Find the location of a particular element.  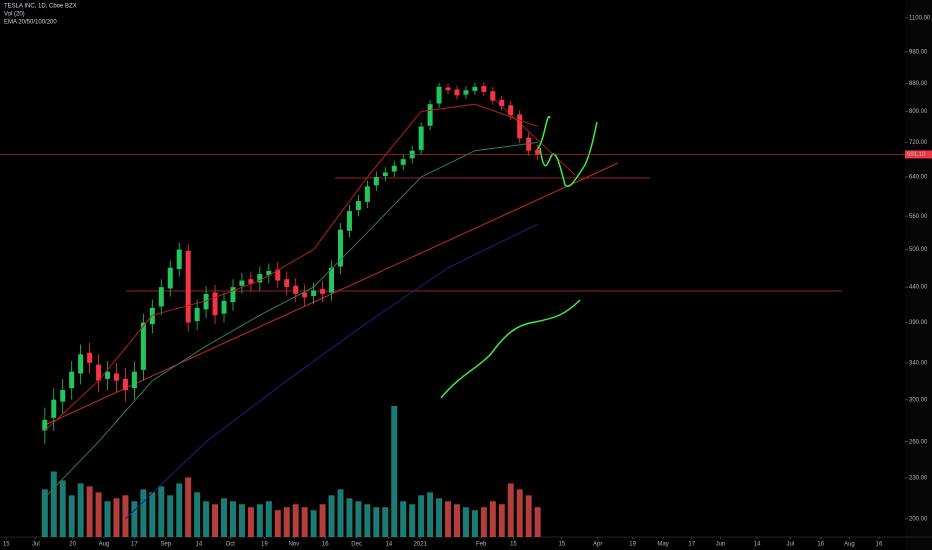

price-axis is located at coordinates (918, 275).